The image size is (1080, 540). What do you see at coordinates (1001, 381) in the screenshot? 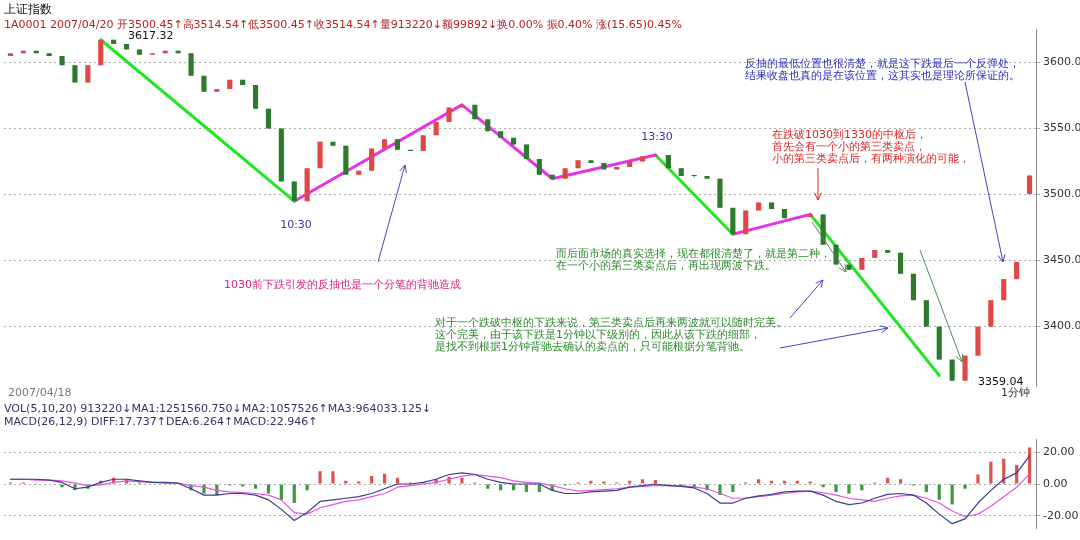
I see `annotation: 3359.04` at bounding box center [1001, 381].